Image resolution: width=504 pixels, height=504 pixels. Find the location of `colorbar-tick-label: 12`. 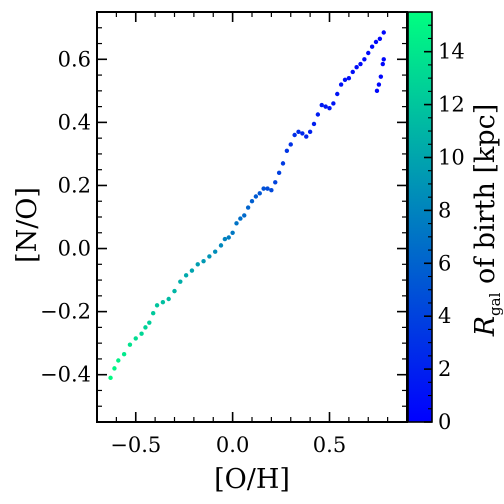

colorbar-tick-label: 12 is located at coordinates (451, 105).